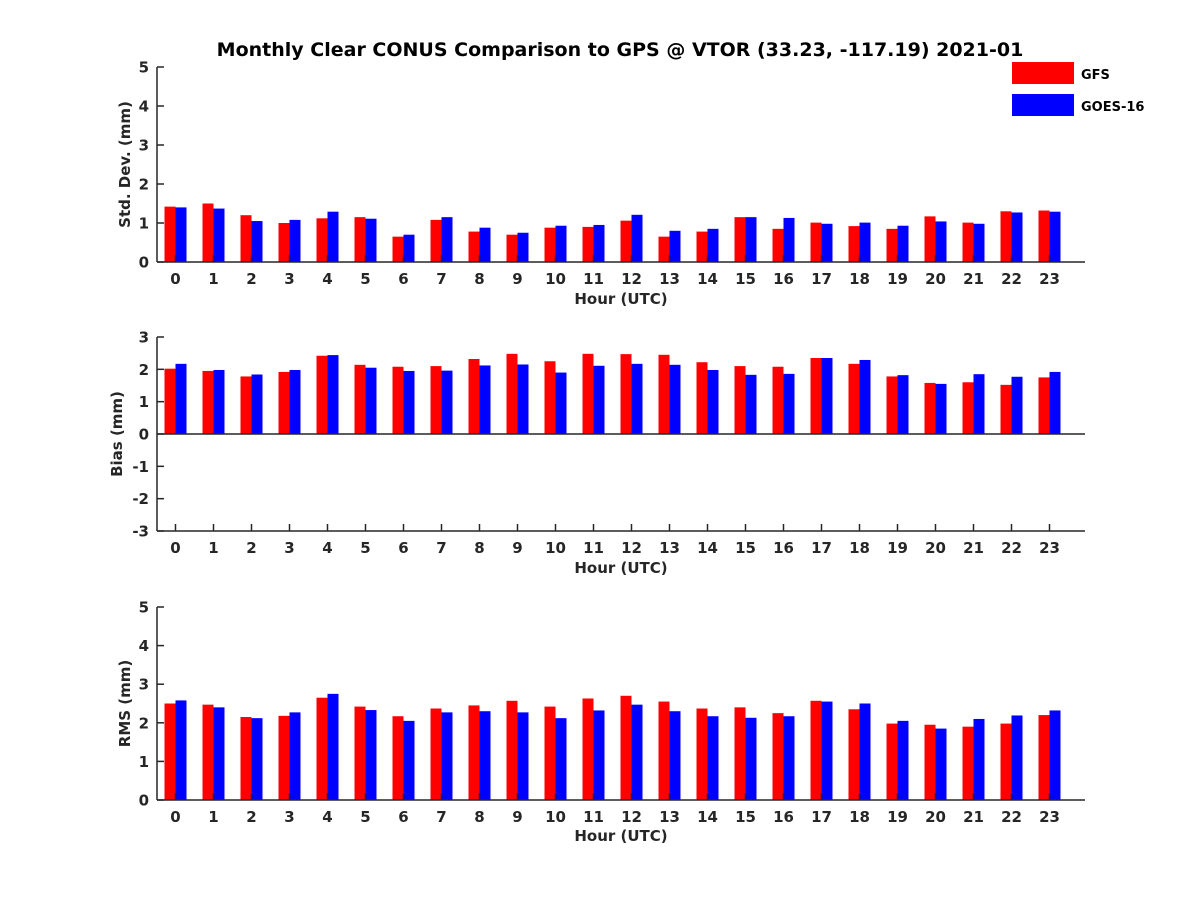 The height and width of the screenshot is (900, 1200). I want to click on std-dev-x-tick-label: 8, so click(479, 279).